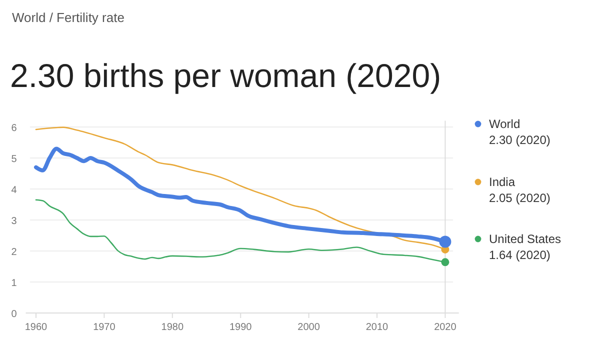 The image size is (600, 359). I want to click on x-tick-label: 2000, so click(309, 327).